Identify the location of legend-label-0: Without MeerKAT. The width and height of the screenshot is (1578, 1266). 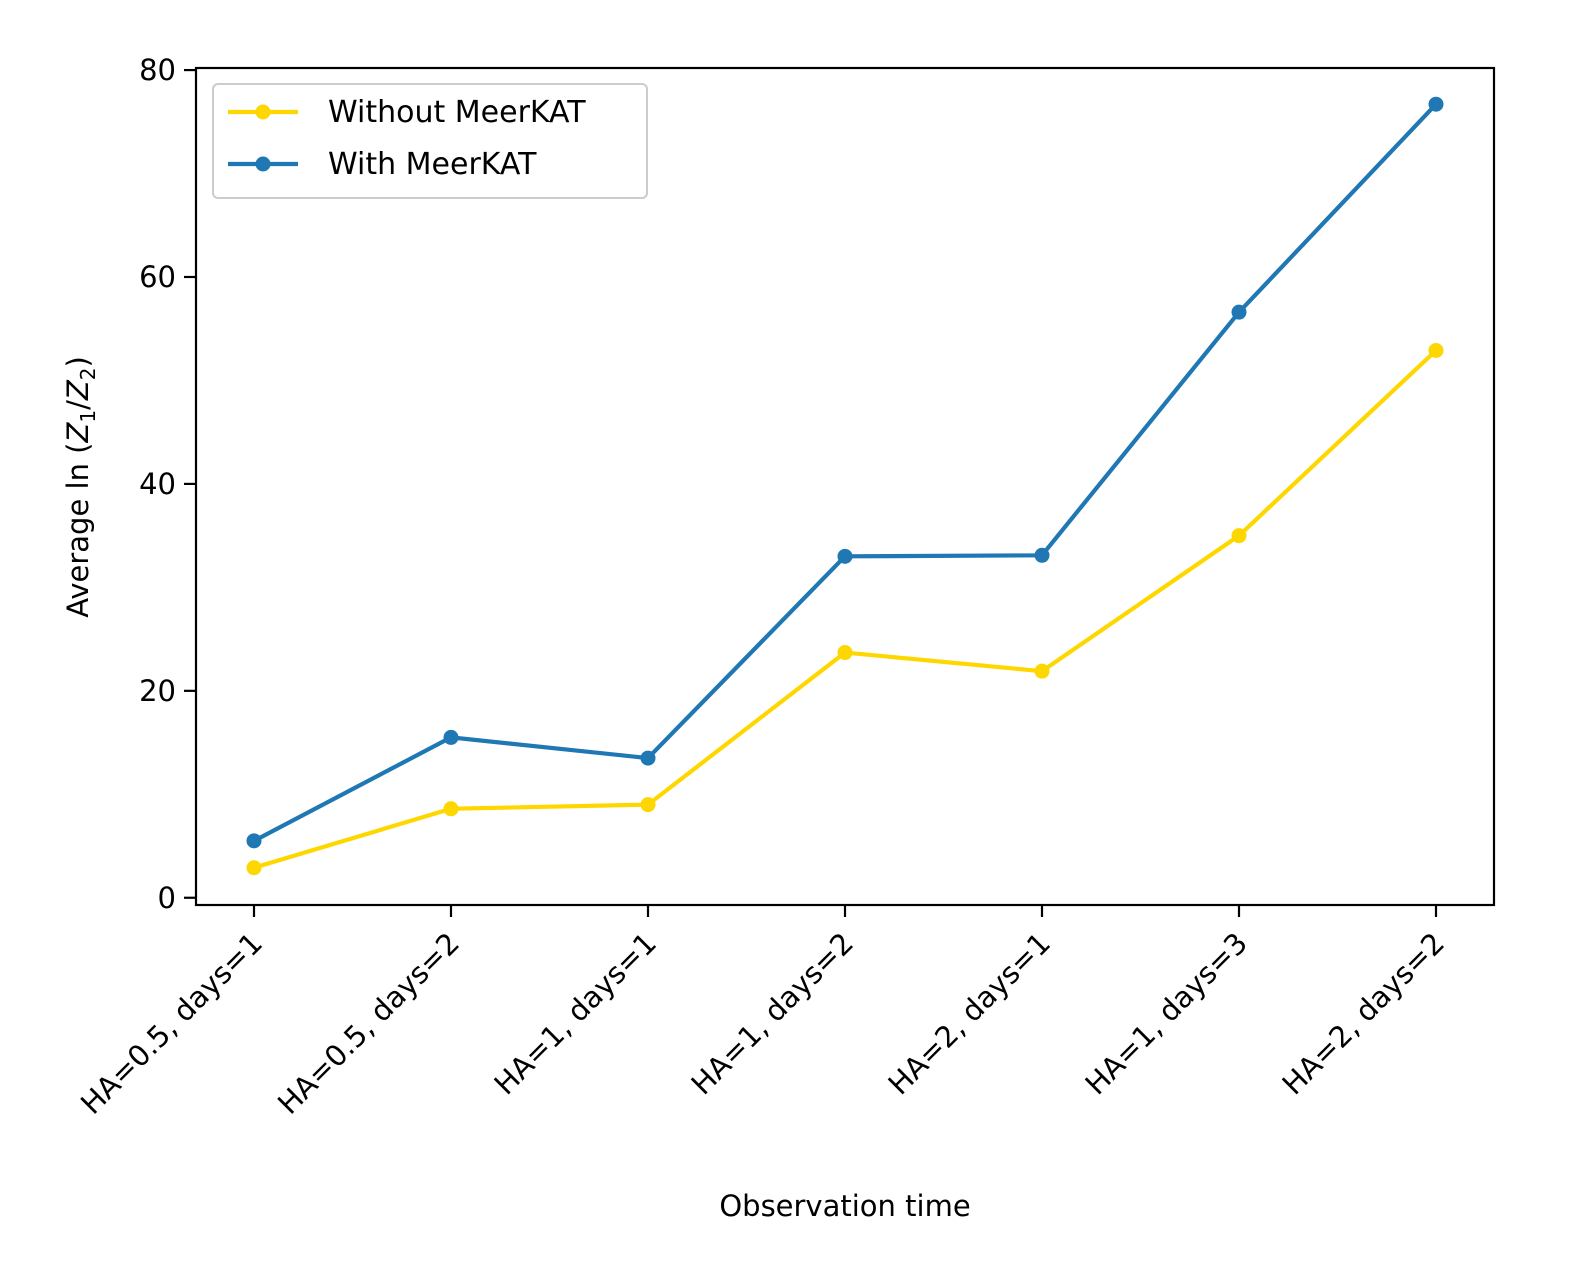
(457, 112).